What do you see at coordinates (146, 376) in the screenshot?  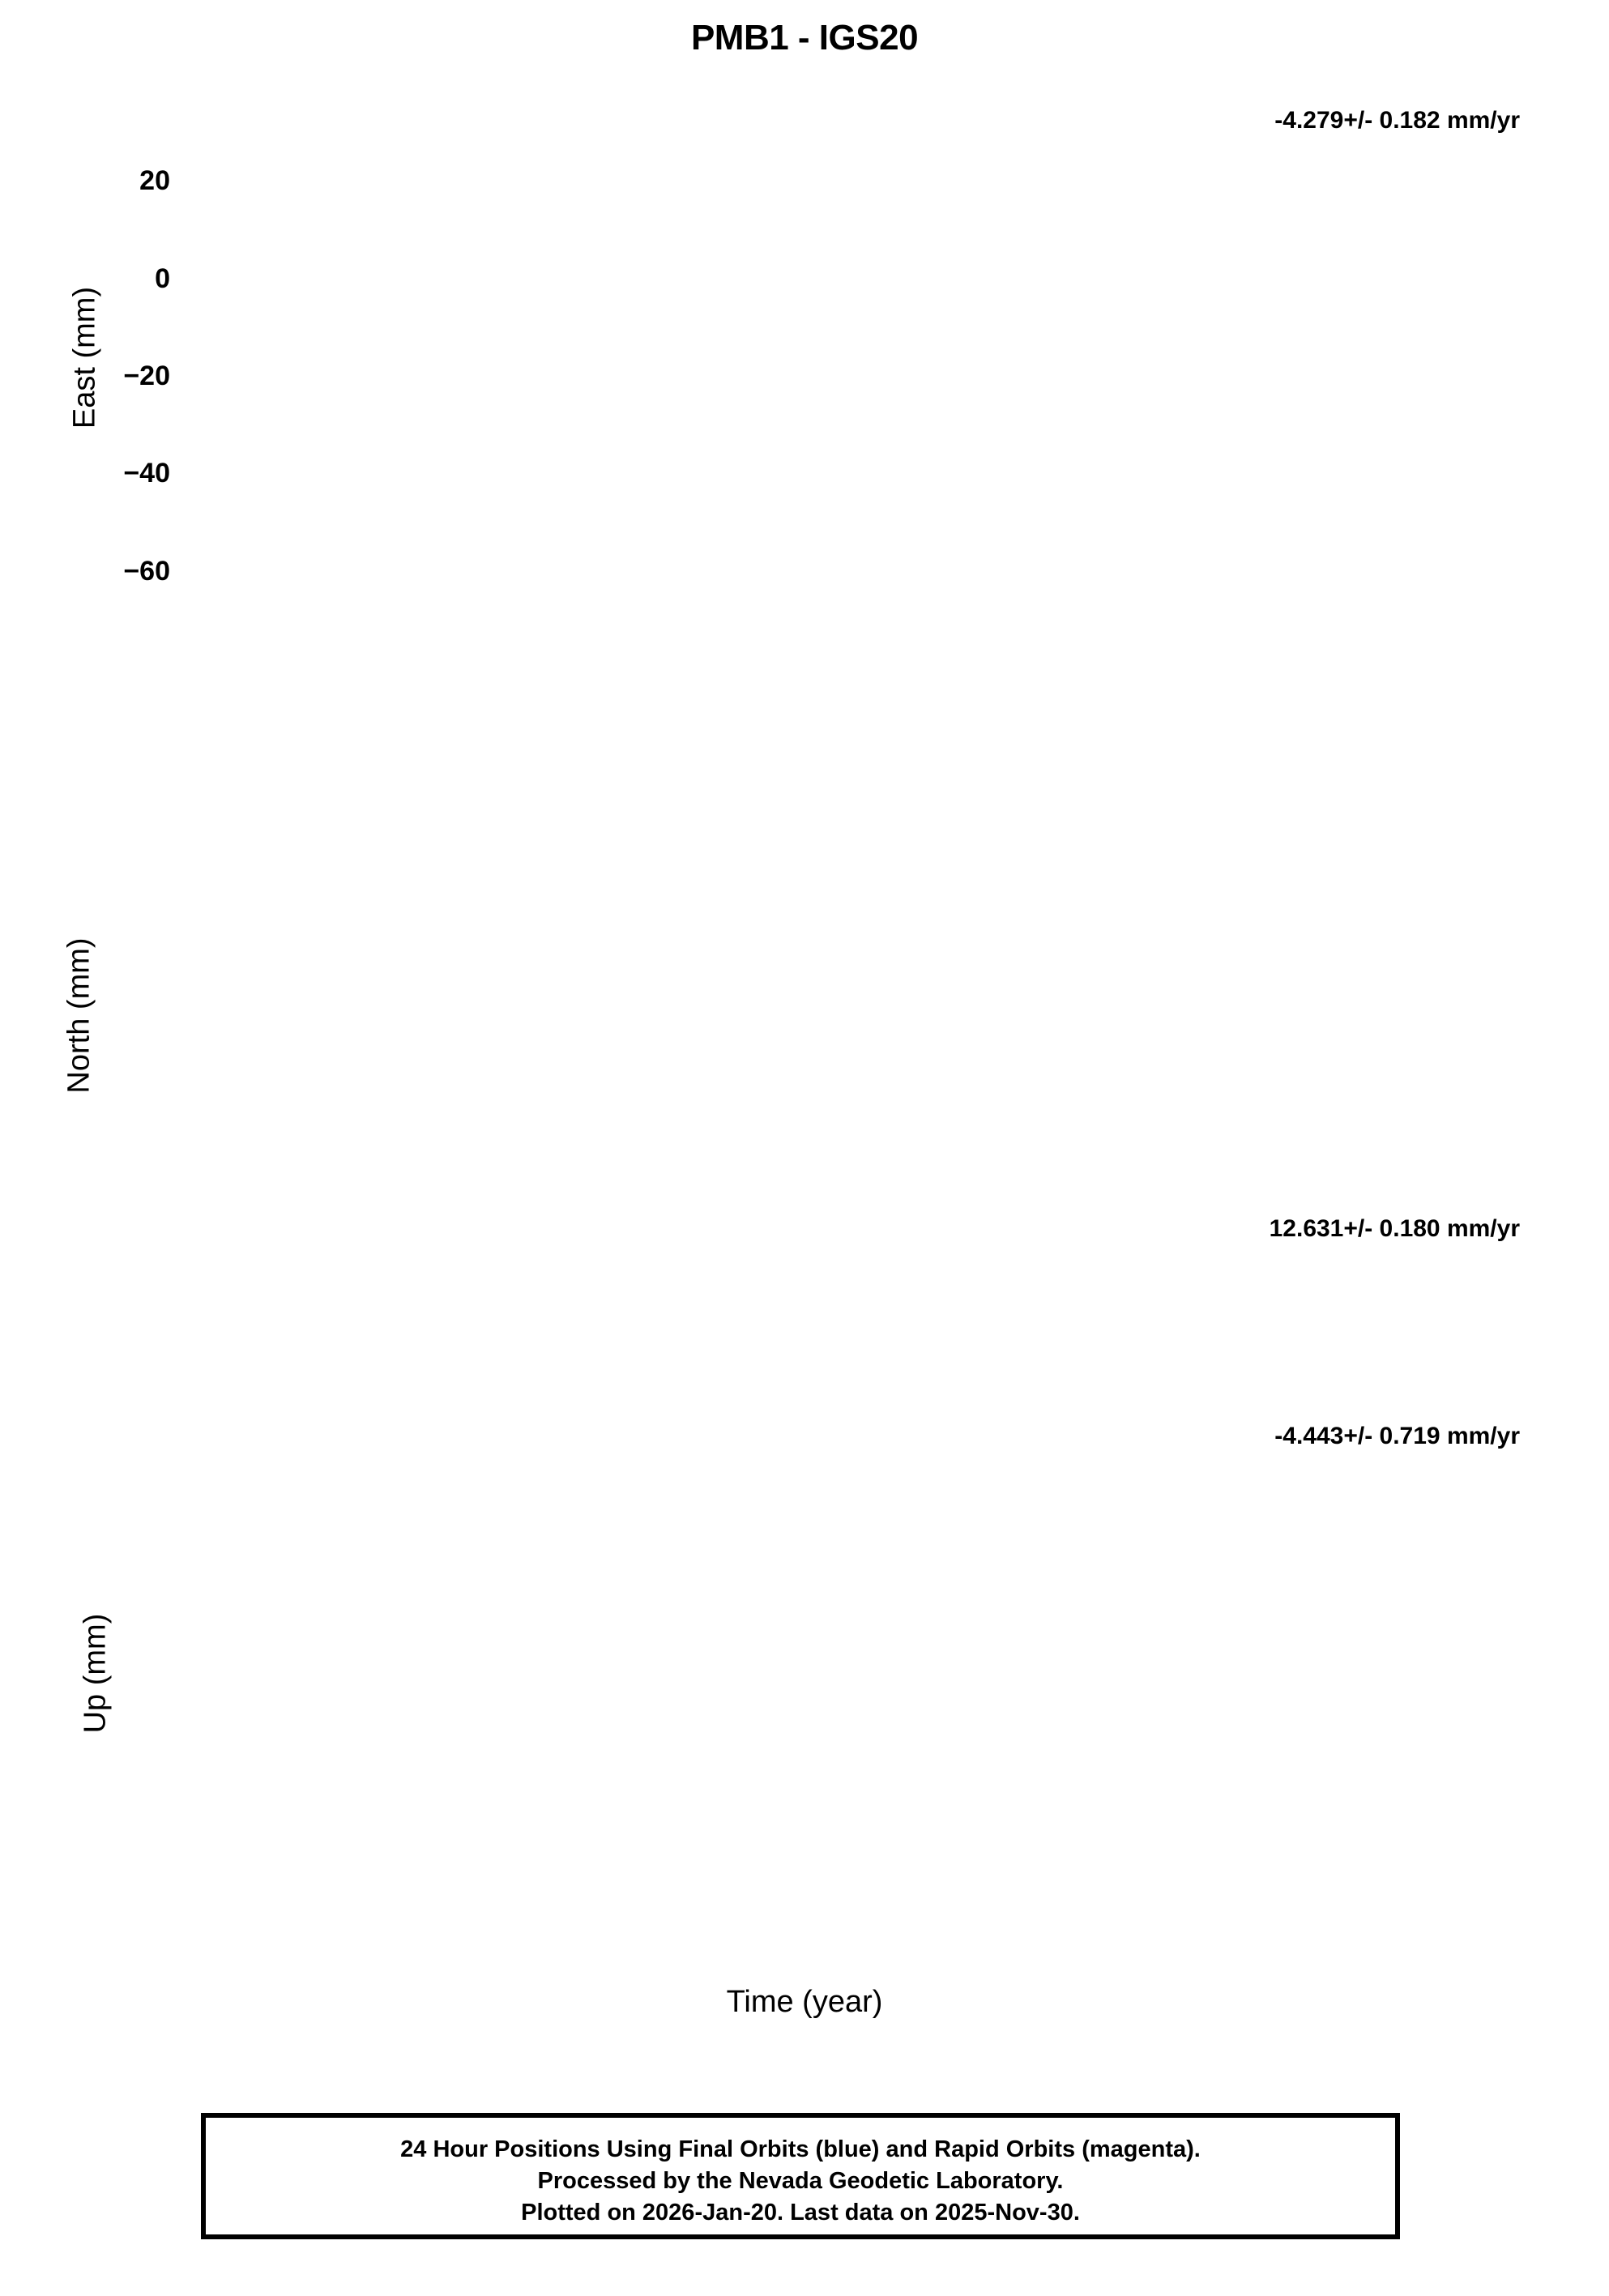 I see `y-tick-label: −20` at bounding box center [146, 376].